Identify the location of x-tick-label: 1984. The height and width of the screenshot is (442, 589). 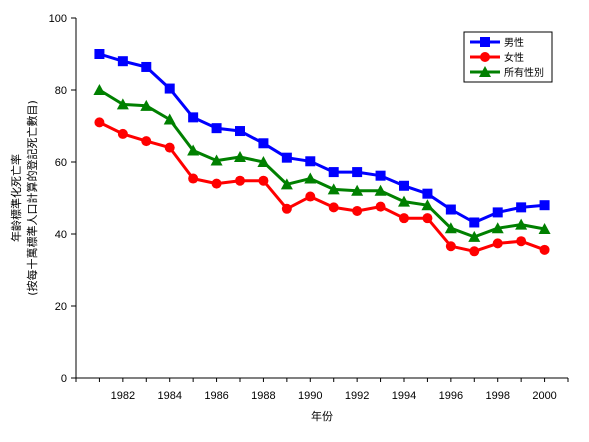
(169, 396).